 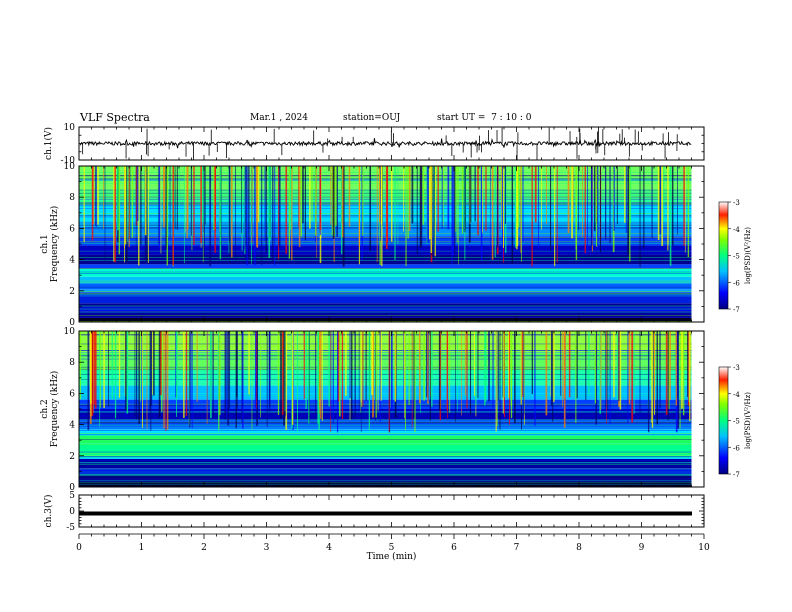 I want to click on x-tick-label: 3, so click(x=267, y=548).